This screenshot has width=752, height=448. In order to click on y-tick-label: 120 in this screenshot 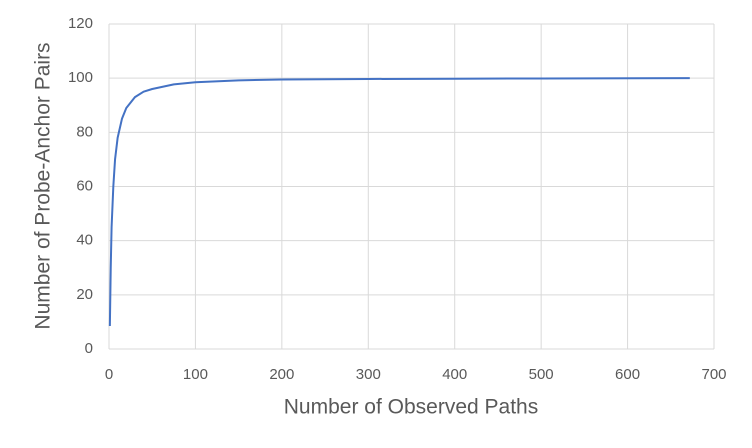, I will do `click(80, 23)`.